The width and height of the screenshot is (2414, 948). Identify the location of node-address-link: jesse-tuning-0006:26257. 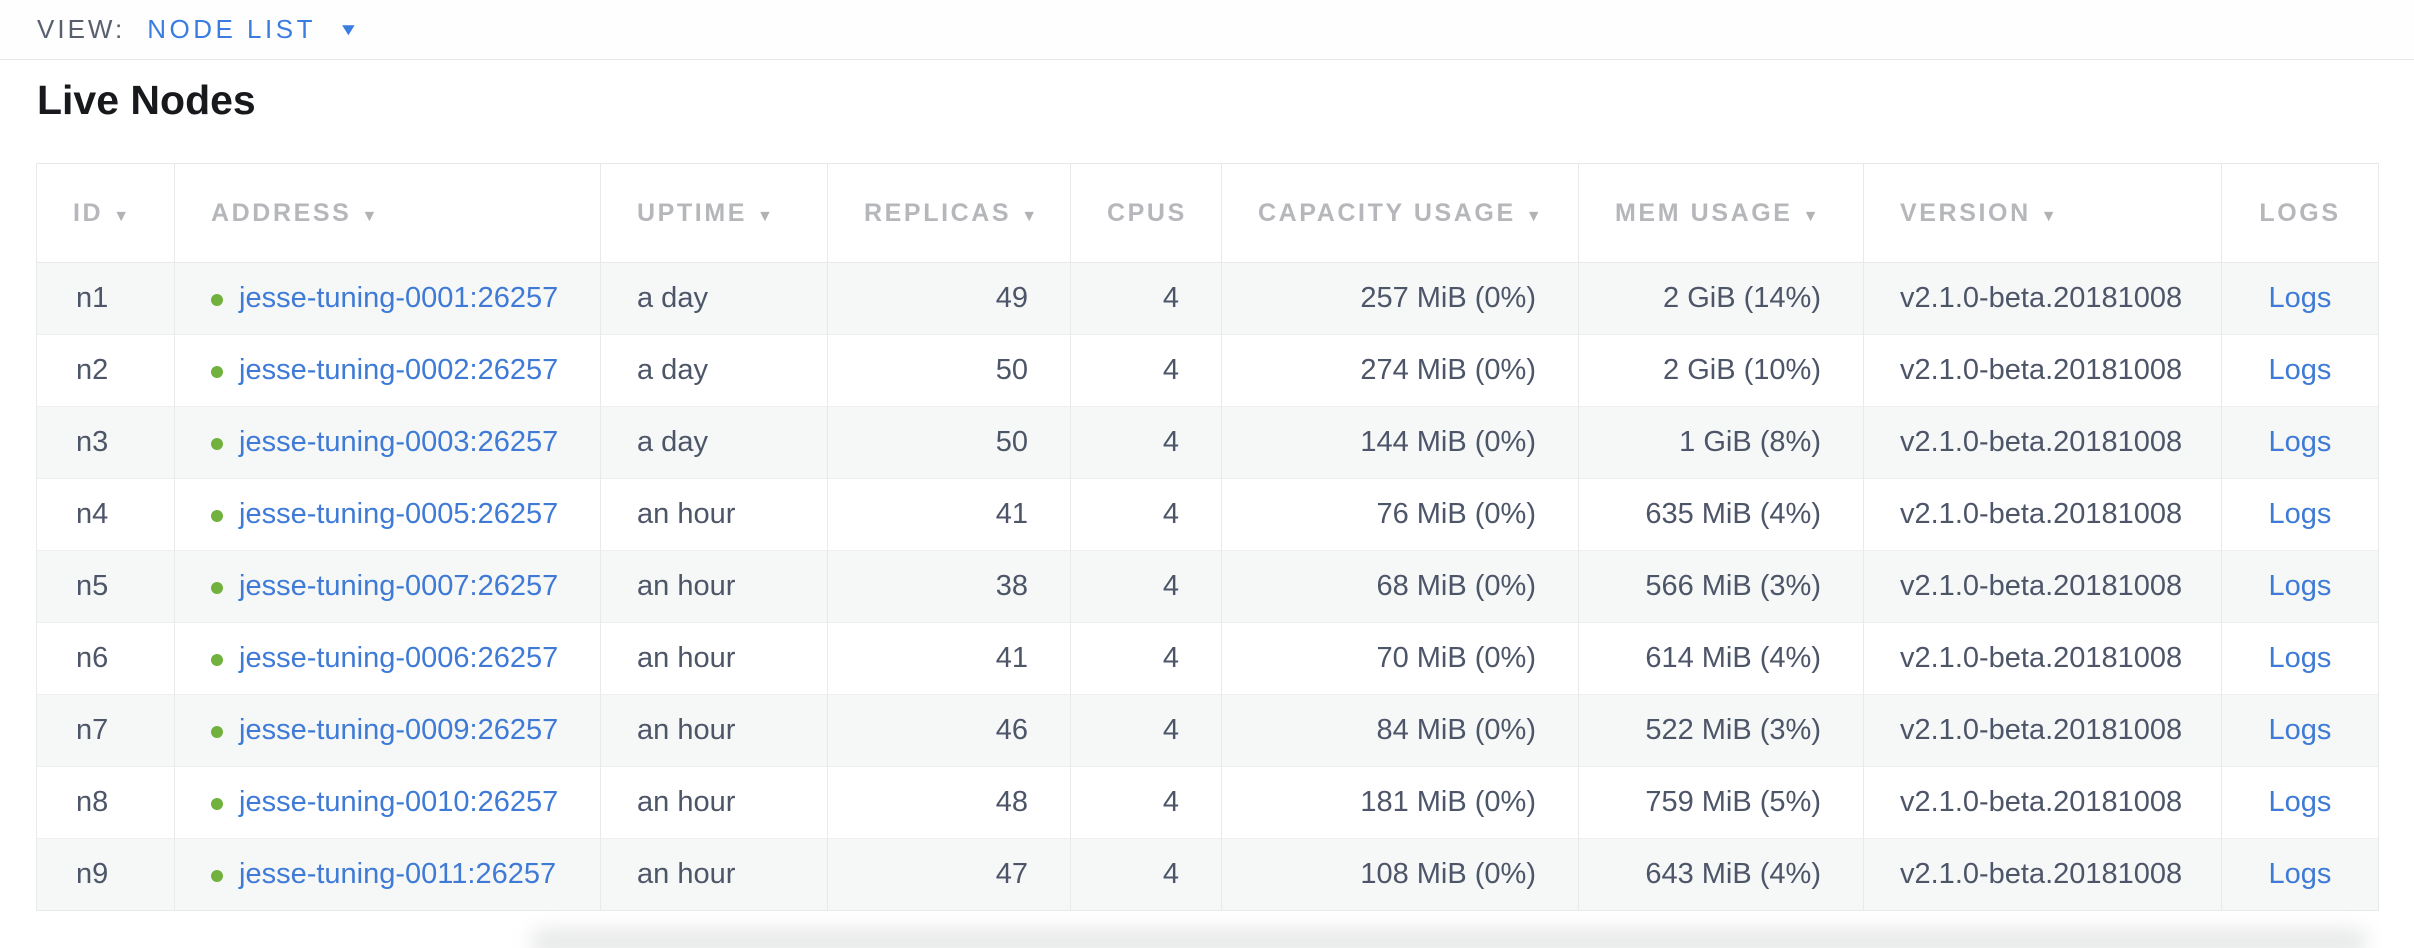
(399, 658).